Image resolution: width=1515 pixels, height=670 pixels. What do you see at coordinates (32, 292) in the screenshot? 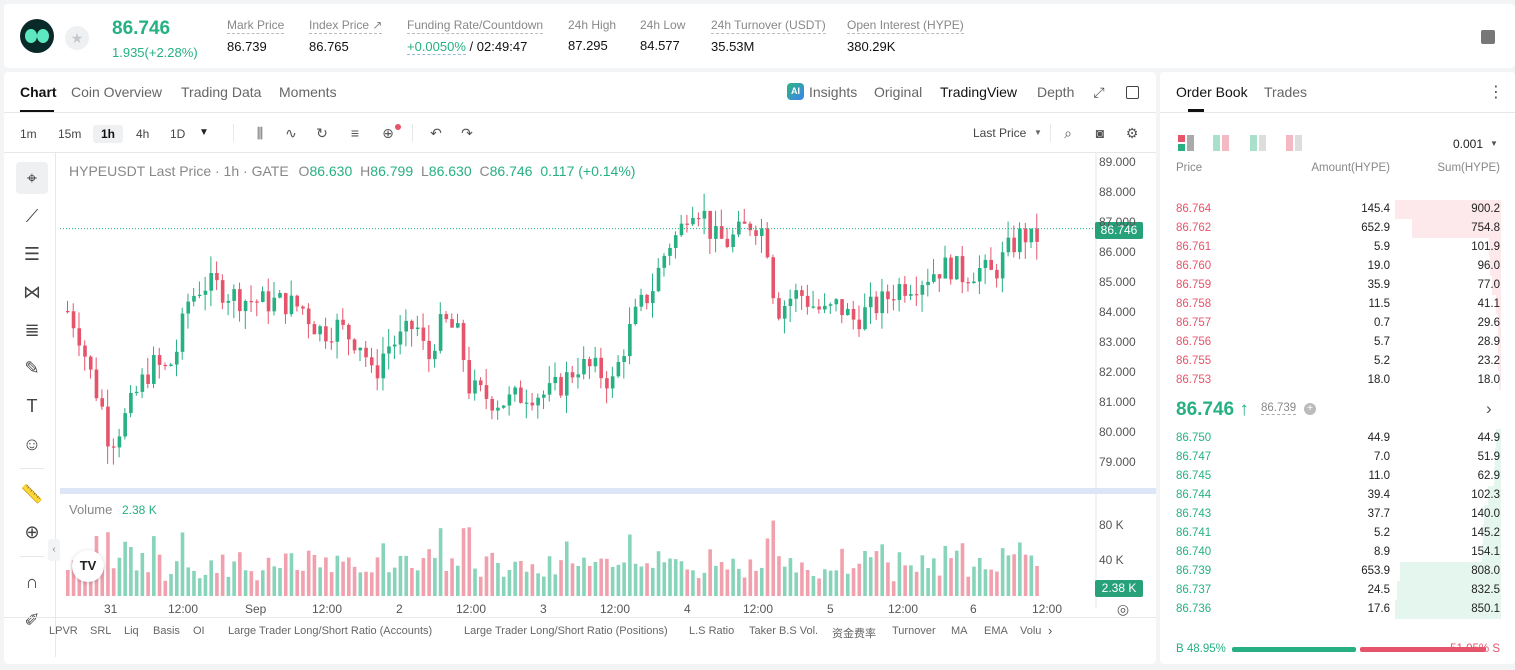
I see `pattern-tool-icon: ⋈` at bounding box center [32, 292].